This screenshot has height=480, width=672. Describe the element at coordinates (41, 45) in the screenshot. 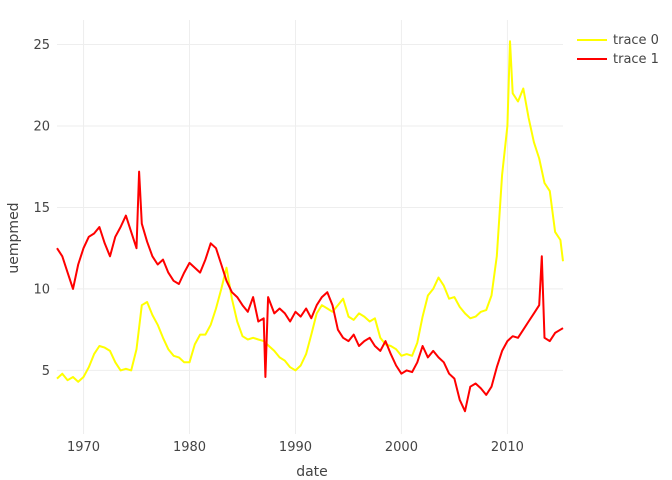

I see `y-tick-label: 25` at that location.